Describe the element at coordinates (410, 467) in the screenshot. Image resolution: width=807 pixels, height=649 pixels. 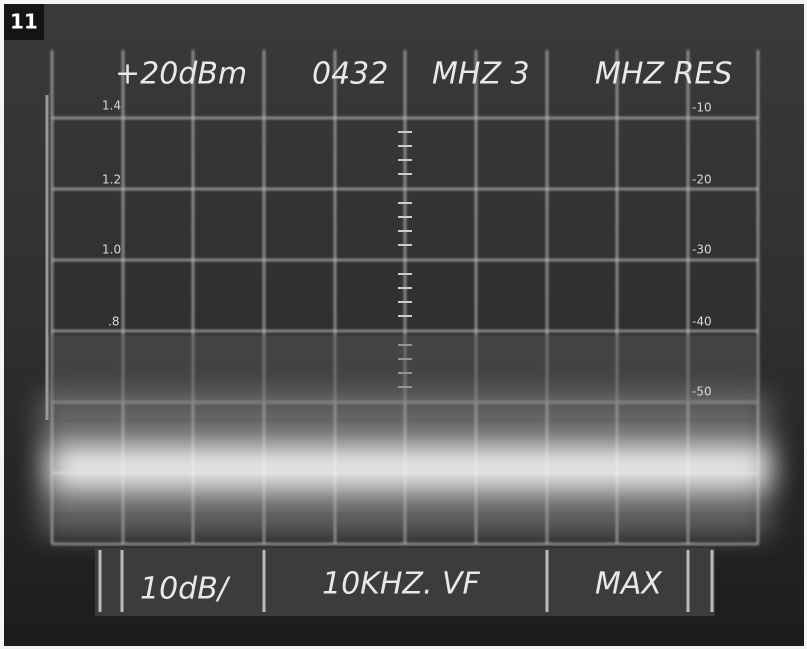
I see `baseline-glow` at that location.